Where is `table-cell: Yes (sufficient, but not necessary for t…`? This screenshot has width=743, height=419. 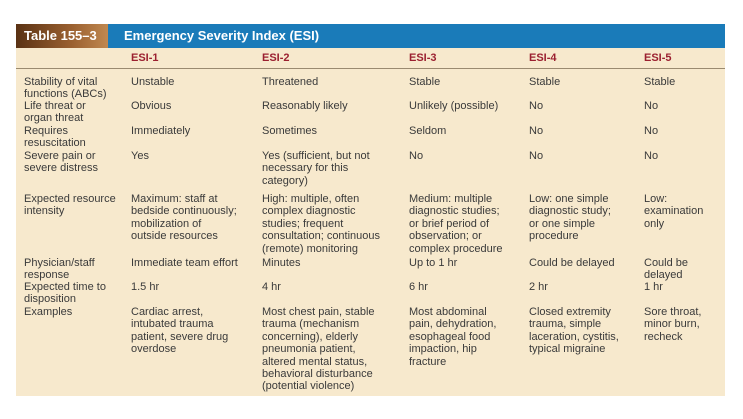 table-cell: Yes (sufficient, but not necessary for t… is located at coordinates (316, 168).